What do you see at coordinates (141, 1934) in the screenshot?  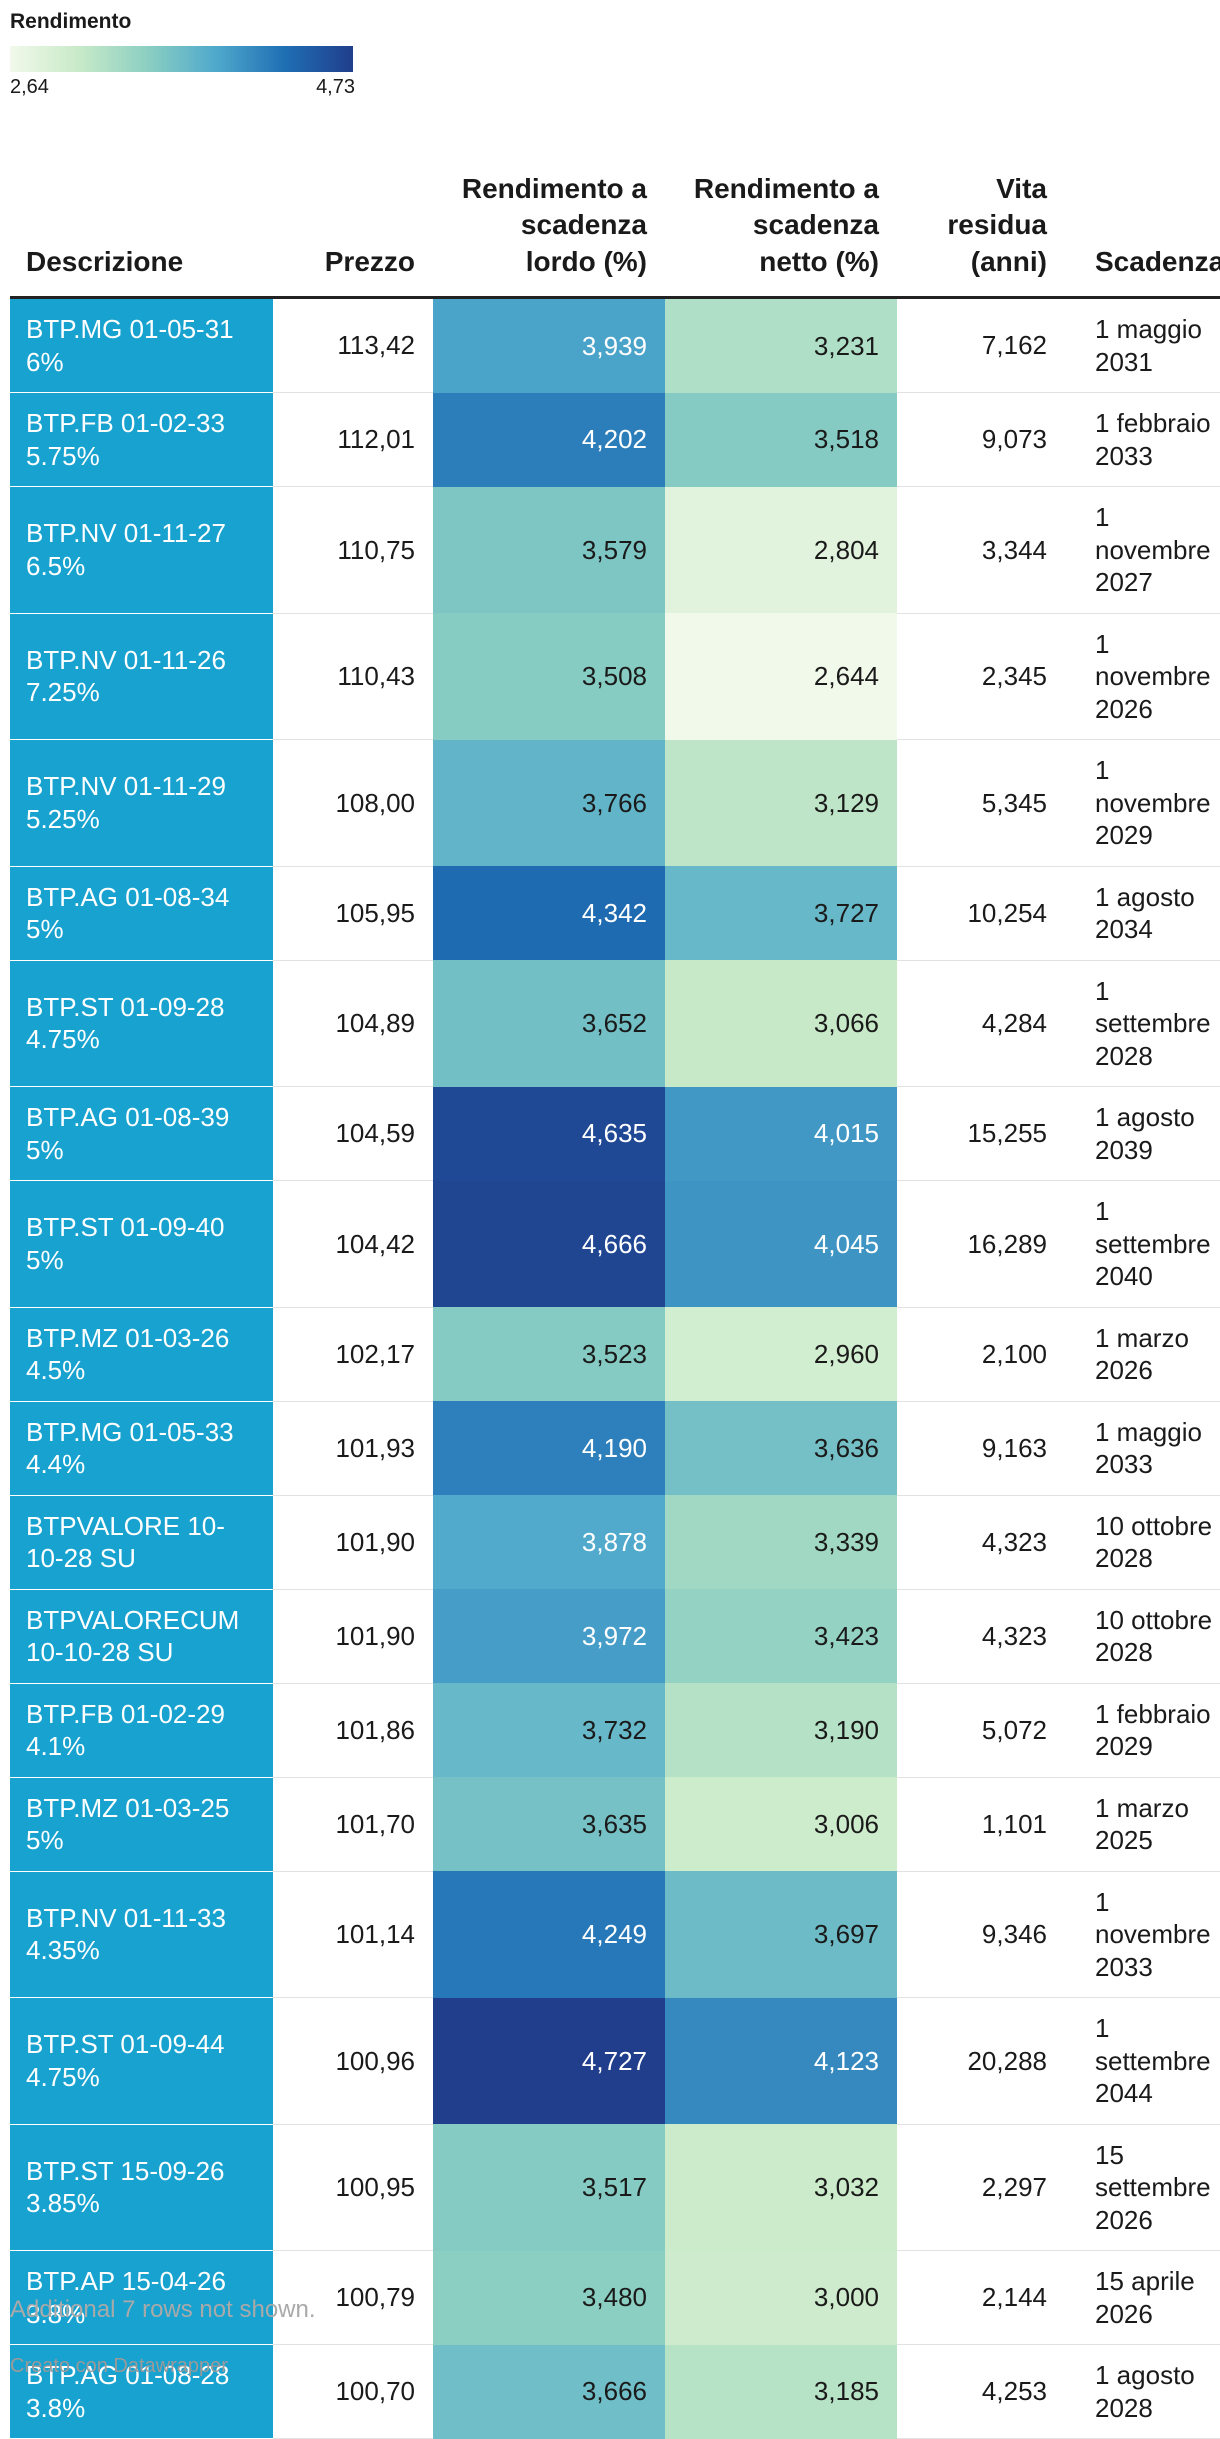 I see `cell-descrizione: BTP.NV 01-11-33 4.35%` at bounding box center [141, 1934].